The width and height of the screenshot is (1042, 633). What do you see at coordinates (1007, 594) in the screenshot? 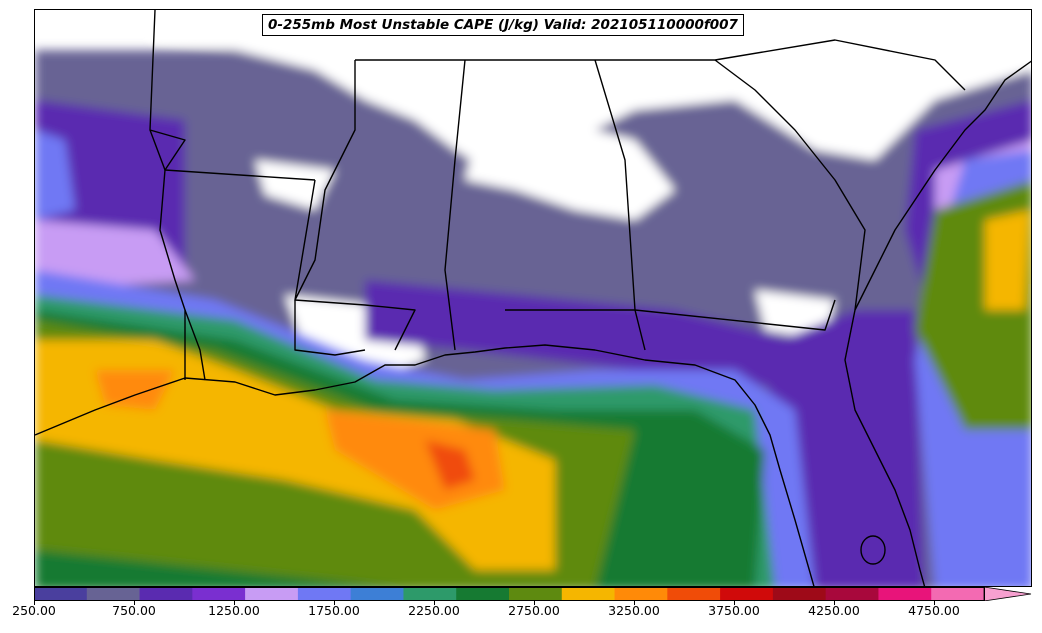
I see `colorbar-extend-arrow` at bounding box center [1007, 594].